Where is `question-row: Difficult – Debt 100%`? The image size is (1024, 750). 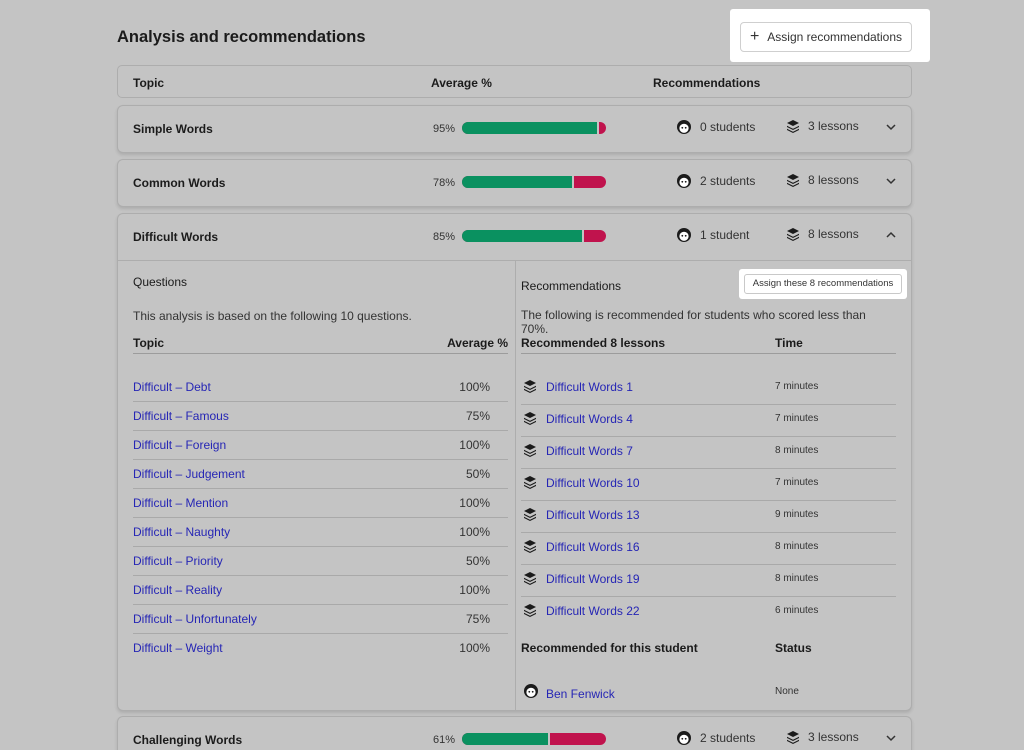
question-row: Difficult – Debt 100% is located at coordinates (320, 387).